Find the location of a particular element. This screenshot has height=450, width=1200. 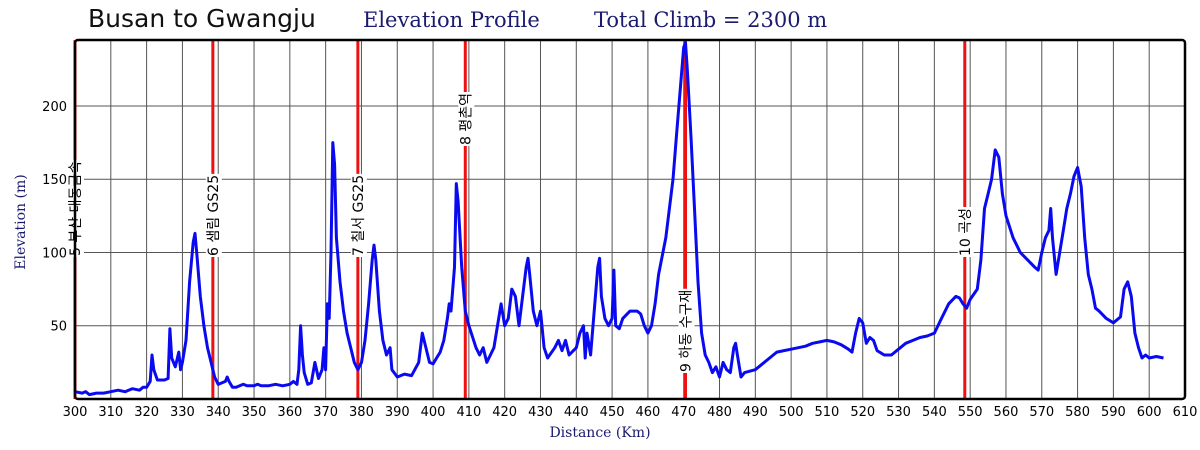

x-tick-label: 380 is located at coordinates (361, 412).